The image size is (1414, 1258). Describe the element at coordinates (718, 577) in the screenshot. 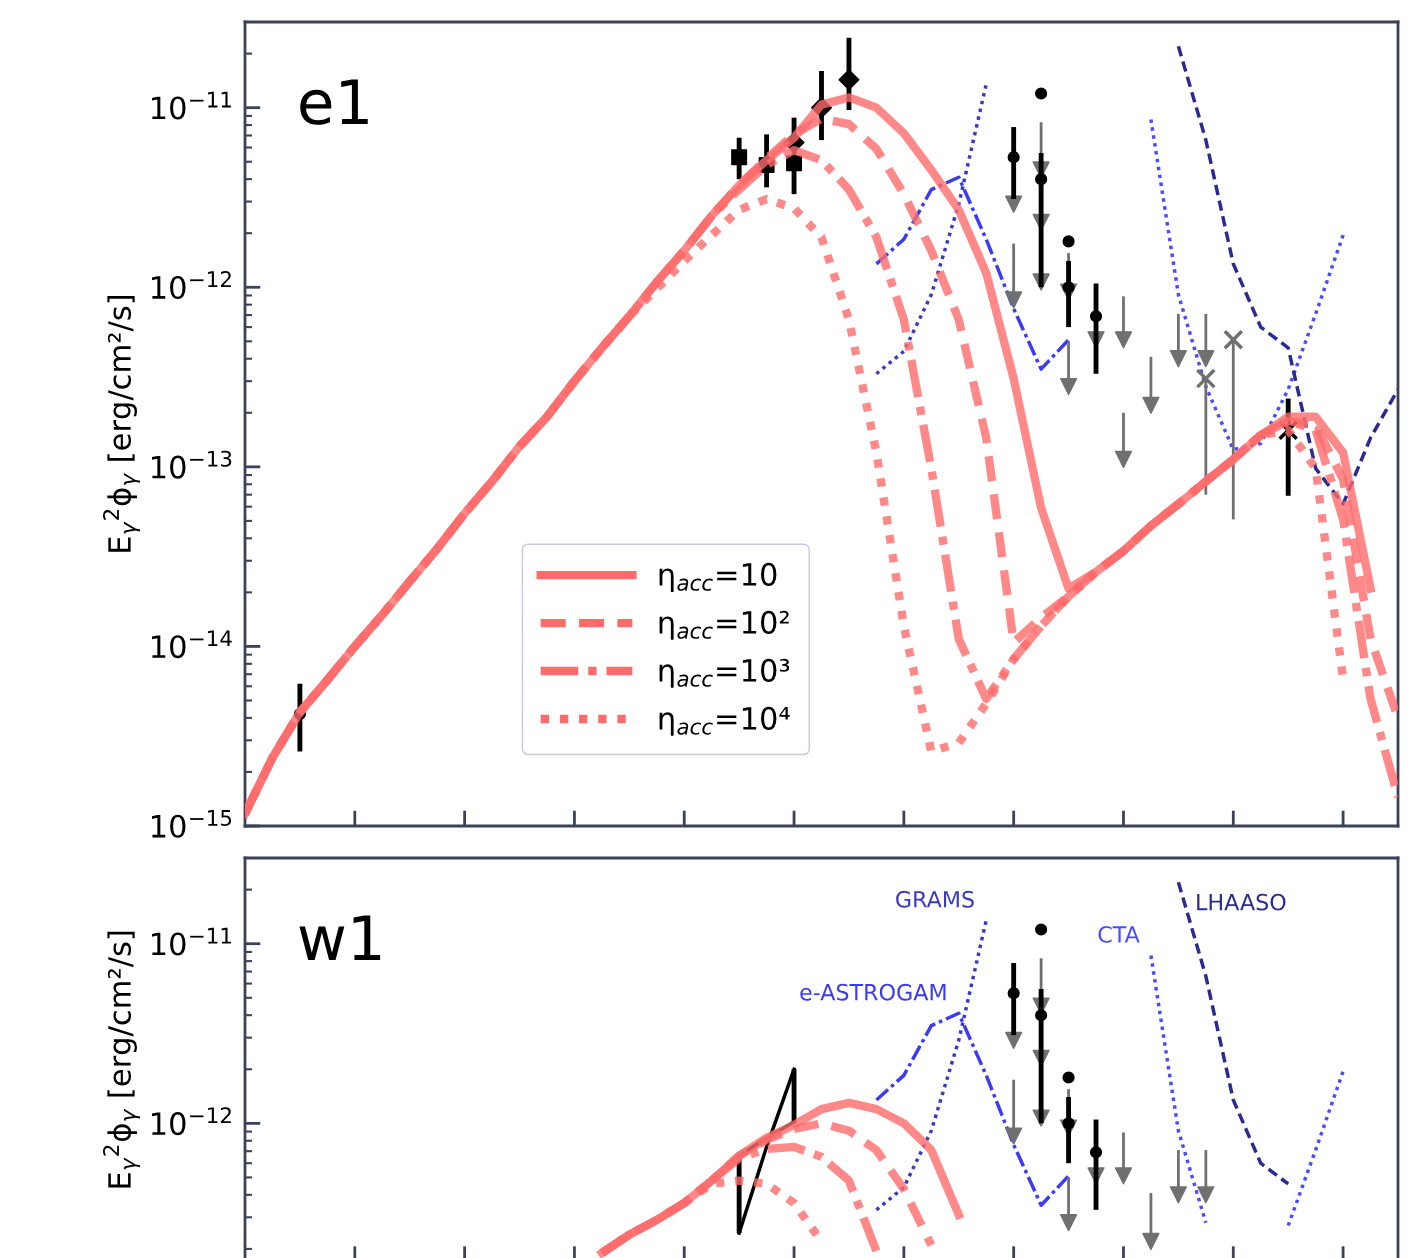

I see `legend-label: η$_{acc}$=10` at that location.